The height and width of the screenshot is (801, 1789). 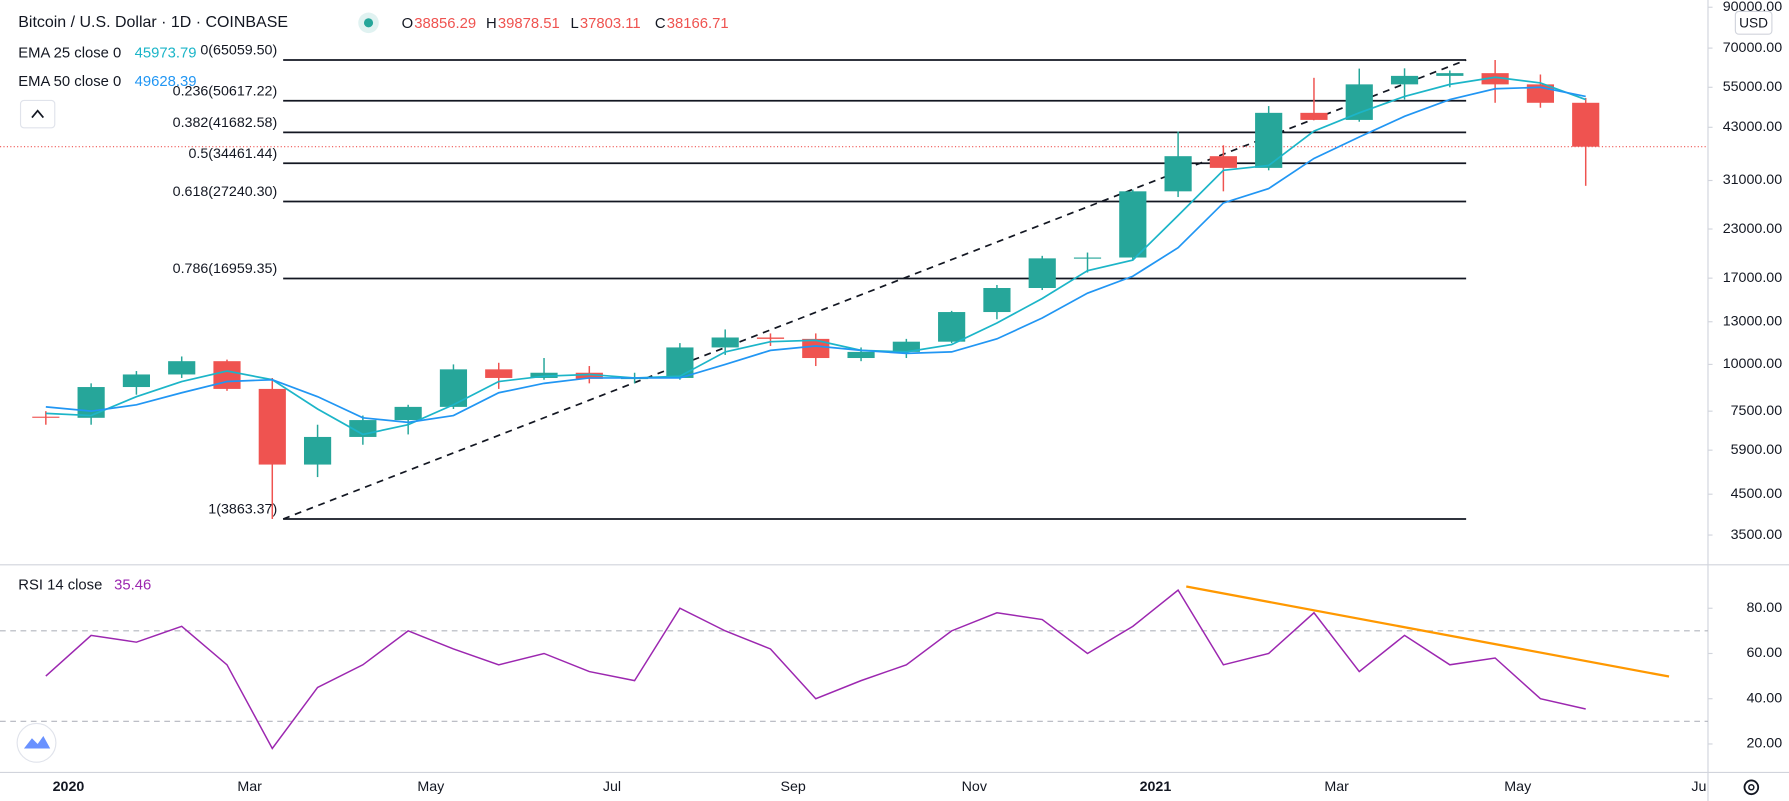 I want to click on x-tick-label: 2021, so click(x=1156, y=787).